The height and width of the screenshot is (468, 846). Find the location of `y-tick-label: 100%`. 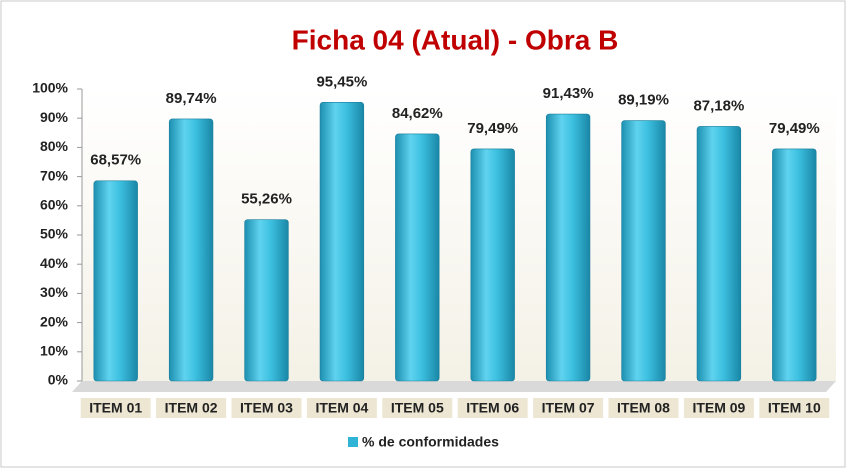

y-tick-label: 100% is located at coordinates (50, 88).